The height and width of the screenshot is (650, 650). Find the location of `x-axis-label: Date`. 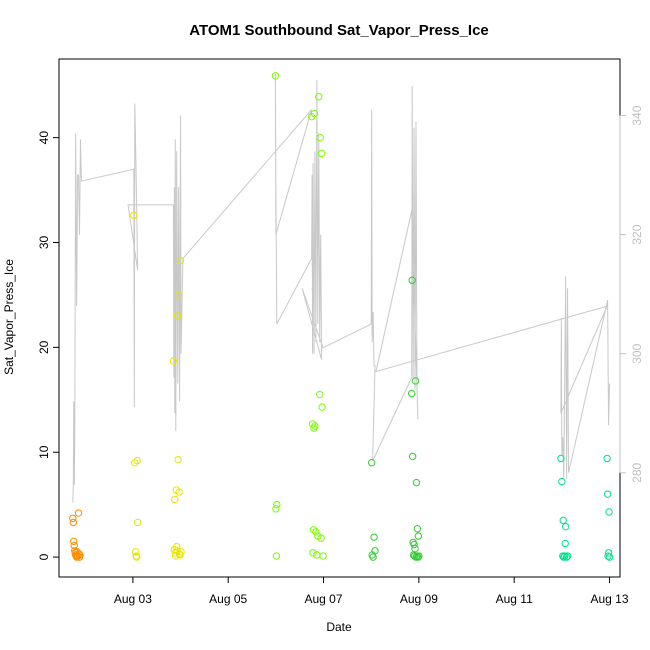

x-axis-label: Date is located at coordinates (339, 627).